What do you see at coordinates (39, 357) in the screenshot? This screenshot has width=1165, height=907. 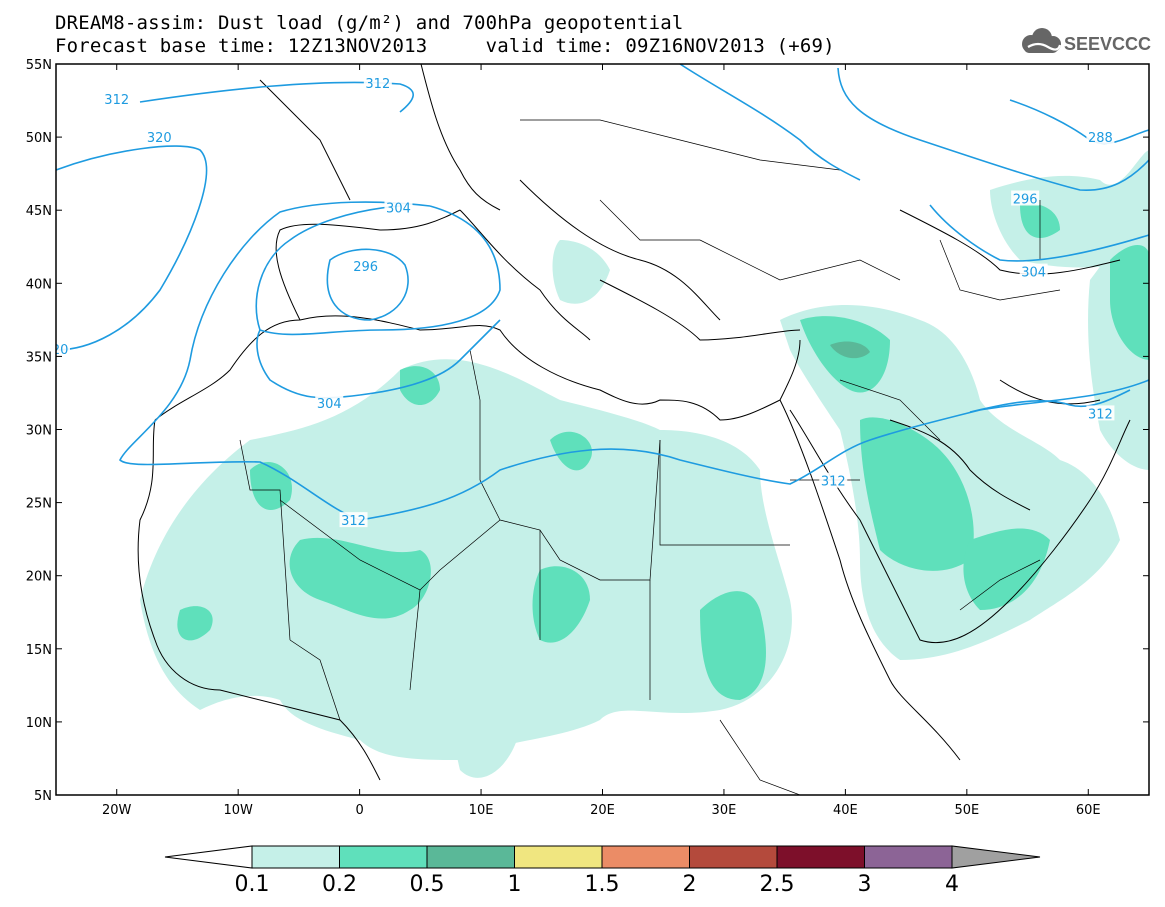 I see `lat-tick-label: 35N` at bounding box center [39, 357].